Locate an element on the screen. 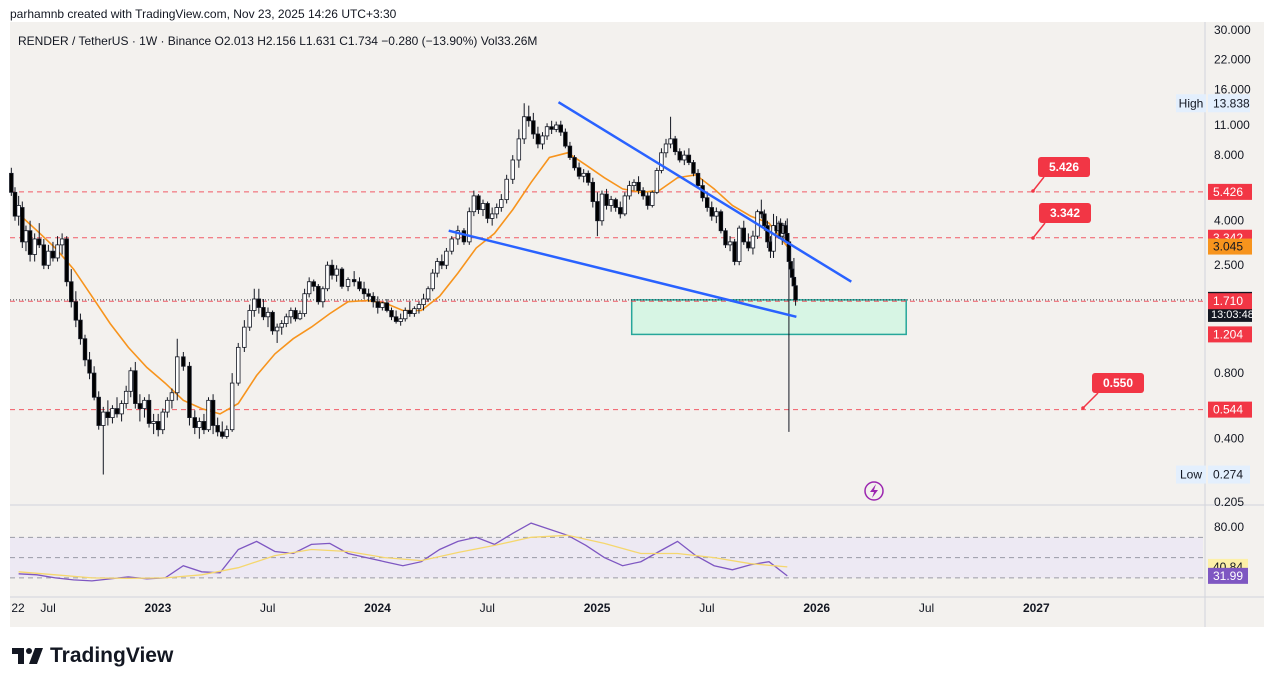 This screenshot has height=684, width=1280. price-label-value: 1.710 is located at coordinates (1228, 301).